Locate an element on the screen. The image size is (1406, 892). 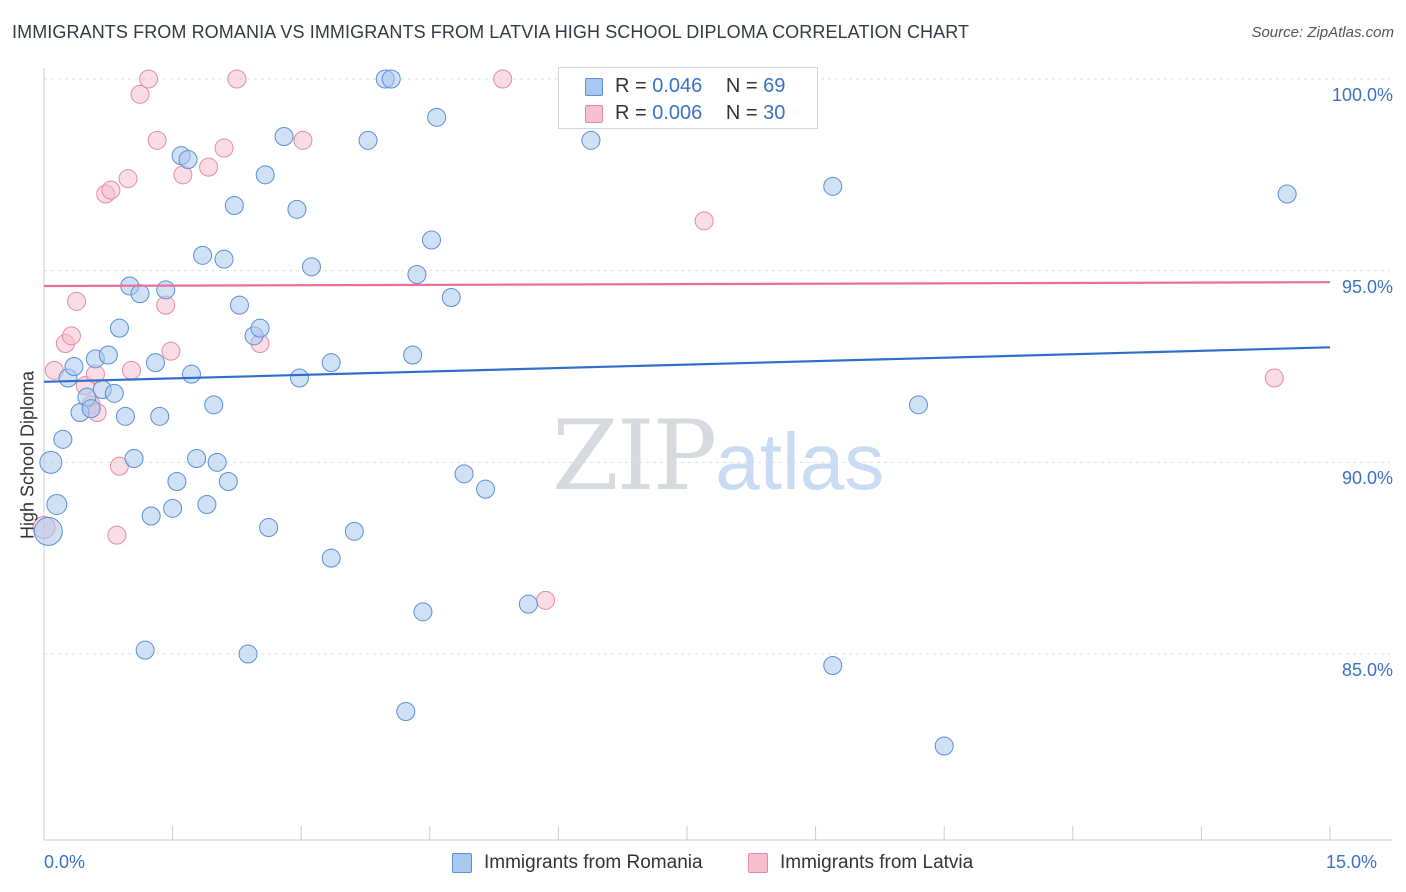
legend-r-label: R = is located at coordinates (634, 86).